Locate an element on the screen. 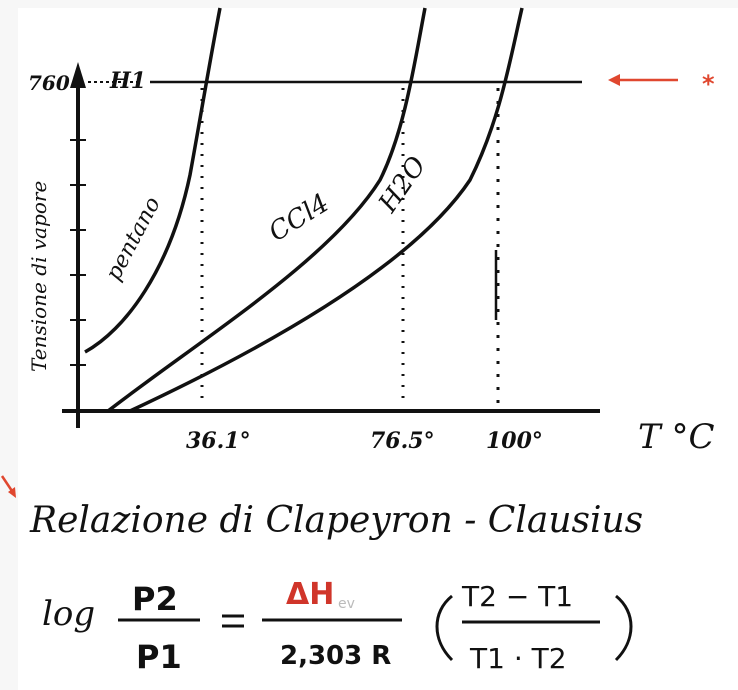  formula-title: Relazione di Clapeyron - Clausius is located at coordinates (336, 520).